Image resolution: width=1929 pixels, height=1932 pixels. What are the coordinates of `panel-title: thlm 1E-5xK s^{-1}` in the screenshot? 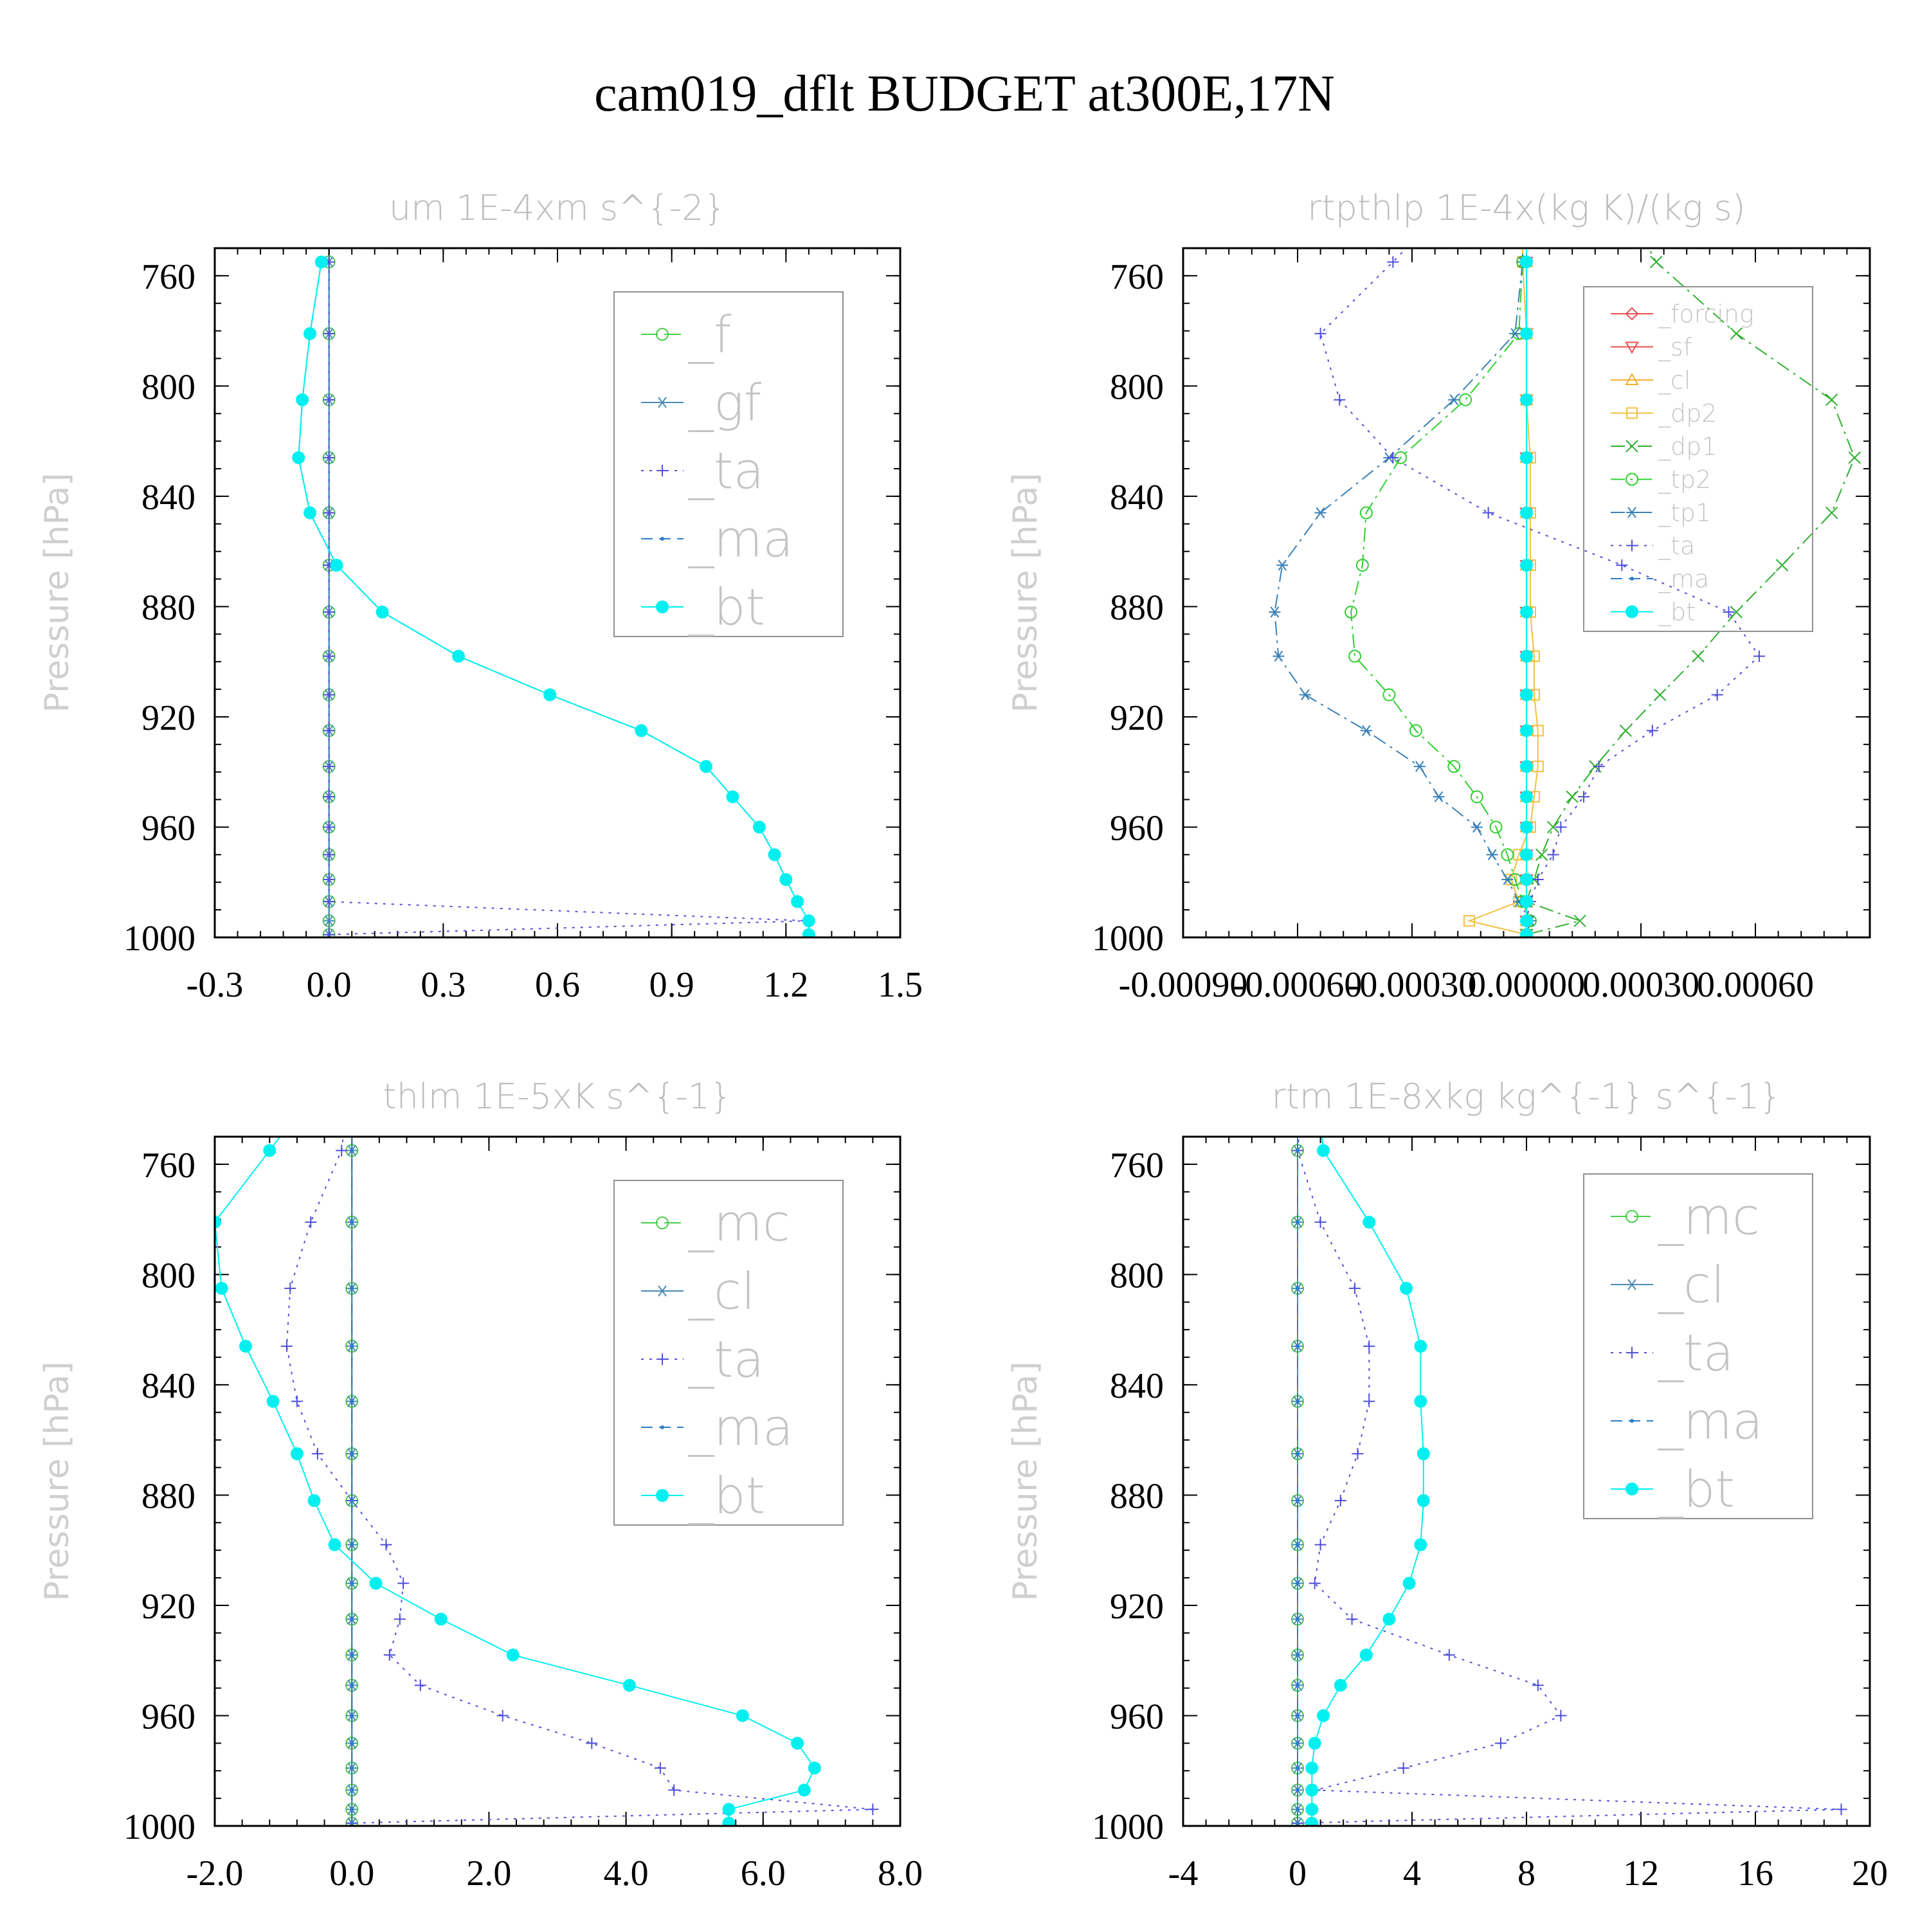 It's located at (557, 1096).